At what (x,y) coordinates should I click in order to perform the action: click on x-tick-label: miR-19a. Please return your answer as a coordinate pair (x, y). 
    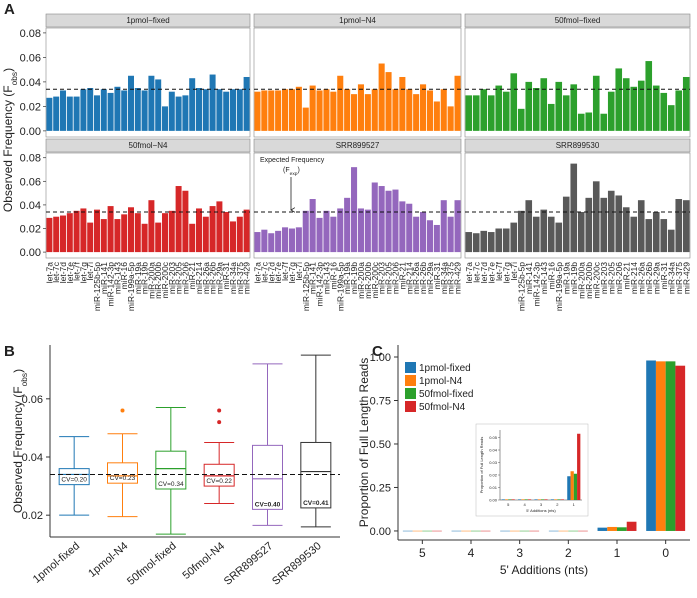
    Looking at the image, I should click on (347, 278).